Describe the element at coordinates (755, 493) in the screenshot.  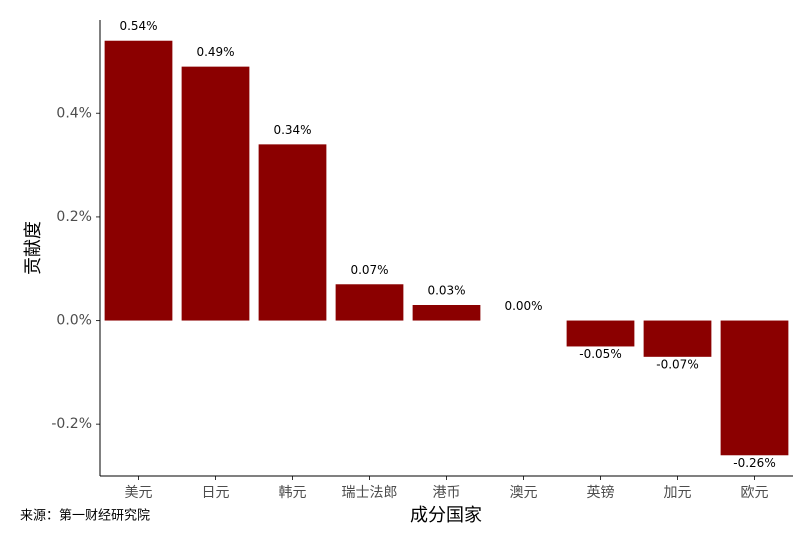
I see `x-tick-label: 欧元` at that location.